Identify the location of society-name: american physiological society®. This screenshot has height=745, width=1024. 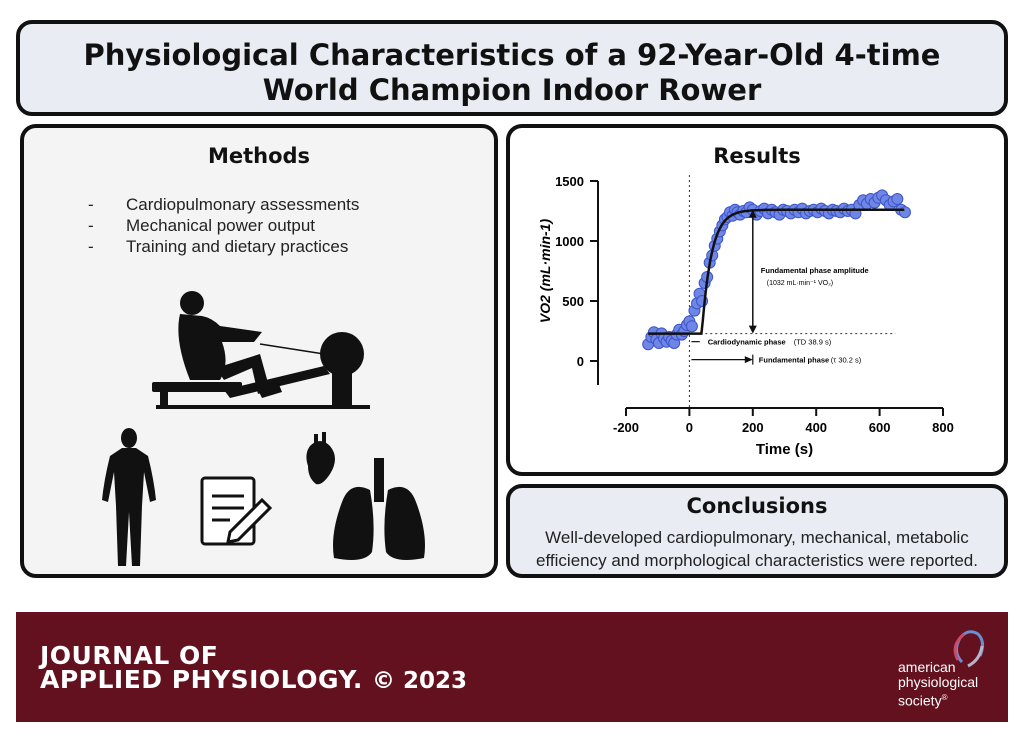
(938, 684).